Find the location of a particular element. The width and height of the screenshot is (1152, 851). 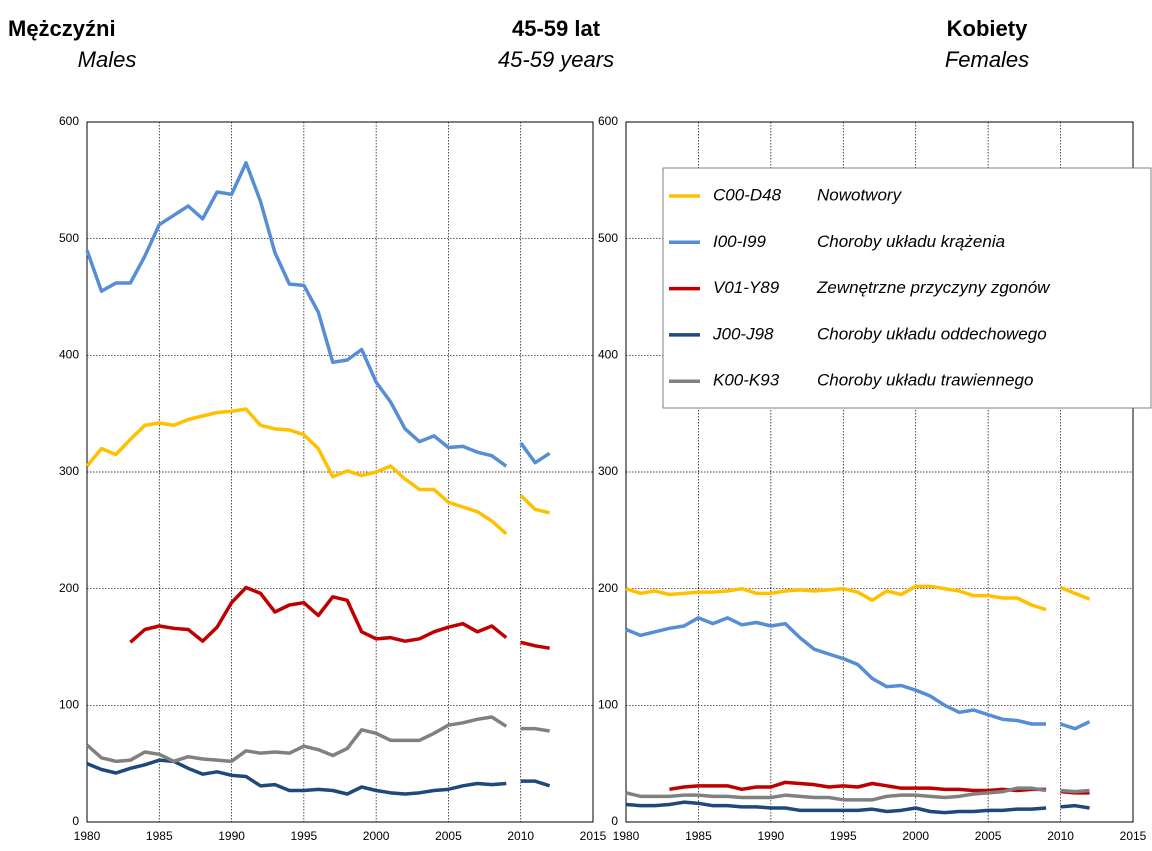

legend-label: Choroby układu trawiennego is located at coordinates (925, 380).